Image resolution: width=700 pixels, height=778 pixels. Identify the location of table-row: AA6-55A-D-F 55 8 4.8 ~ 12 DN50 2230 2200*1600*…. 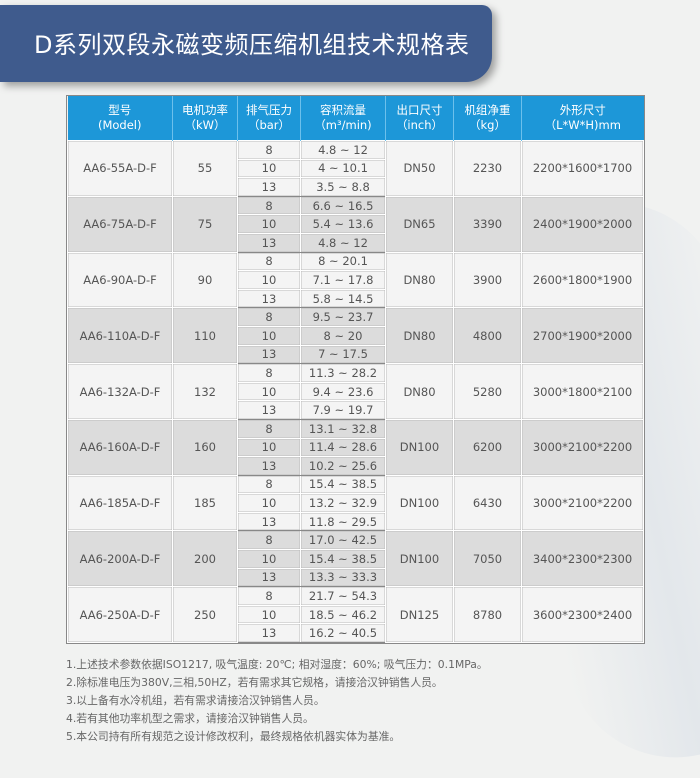
(355, 168).